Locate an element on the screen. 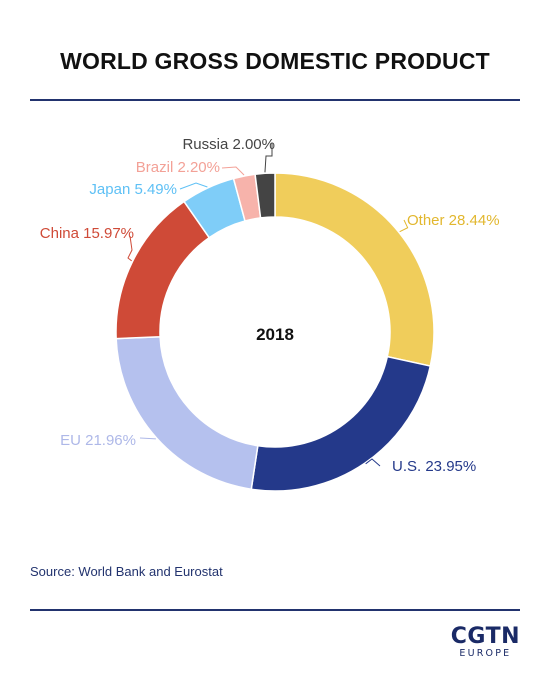  slice-label: Japan 5.49% is located at coordinates (133, 189).